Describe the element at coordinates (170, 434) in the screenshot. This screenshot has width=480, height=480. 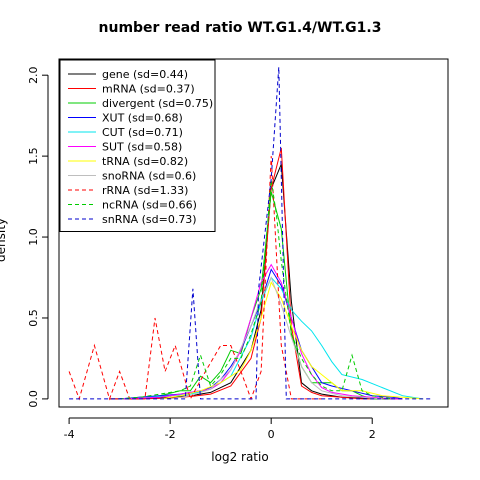
I see `x-tick-label: -2` at that location.